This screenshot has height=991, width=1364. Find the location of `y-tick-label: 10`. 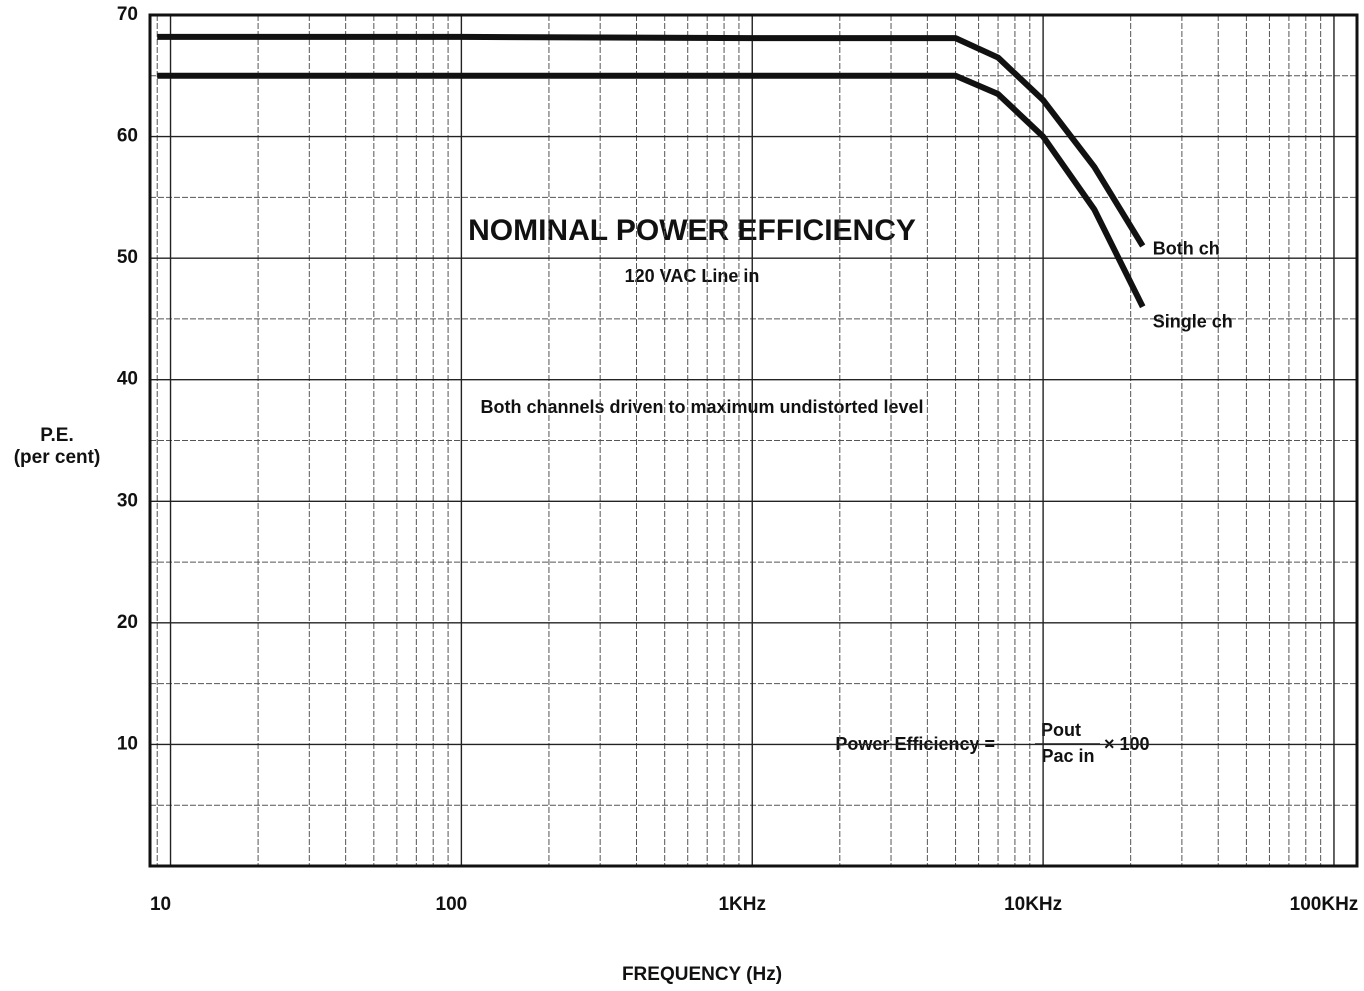

y-tick-label: 10 is located at coordinates (127, 743).